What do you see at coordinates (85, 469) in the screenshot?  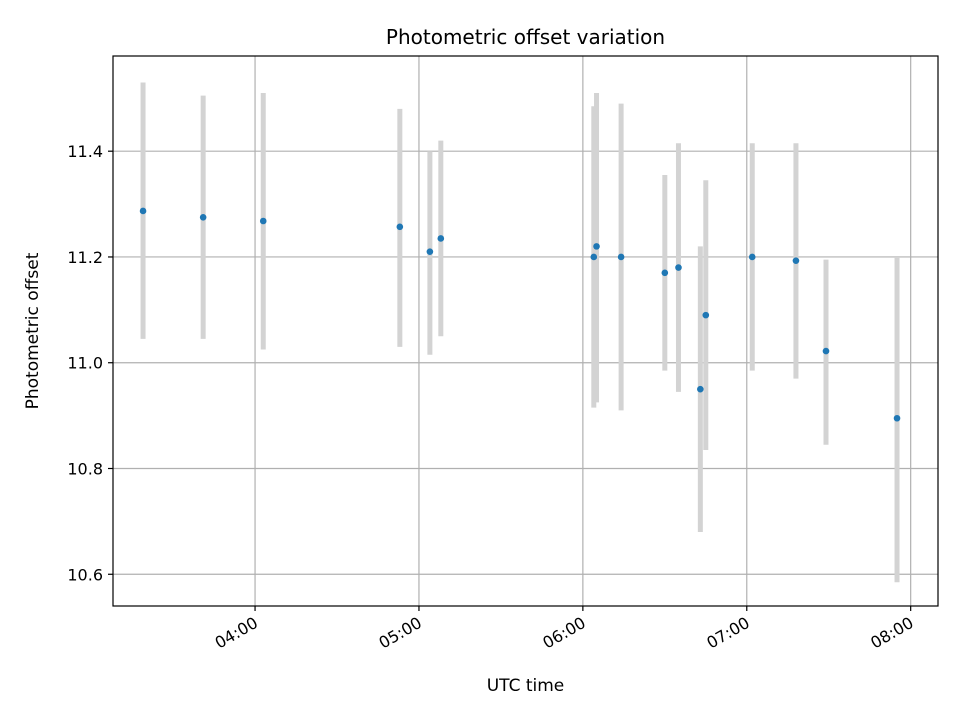 I see `y-tick-label: 10.8` at bounding box center [85, 469].